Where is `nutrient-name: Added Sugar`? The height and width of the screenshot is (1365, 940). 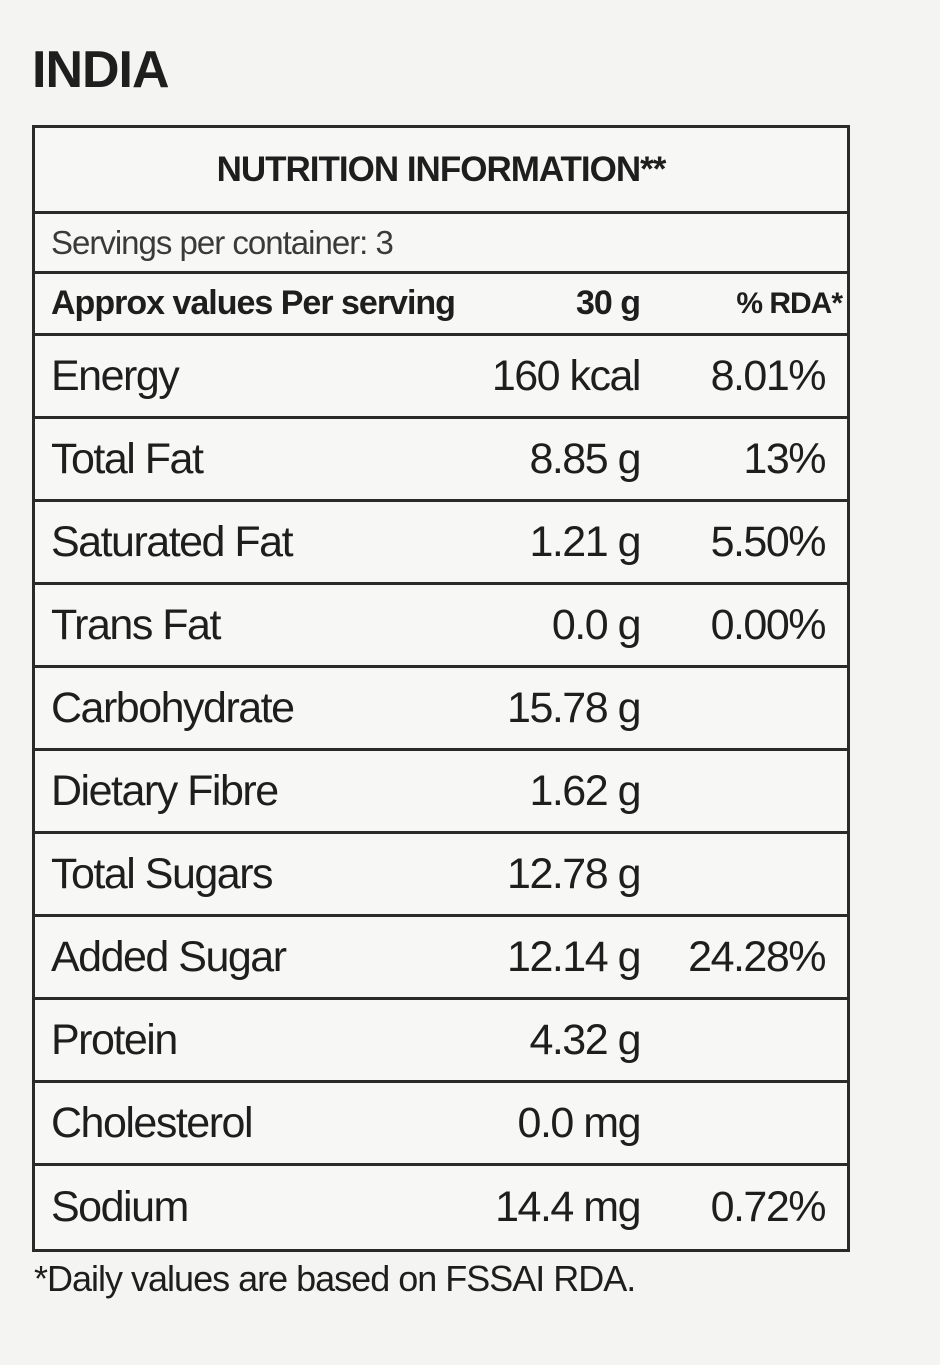
nutrient-name: Added Sugar is located at coordinates (169, 956).